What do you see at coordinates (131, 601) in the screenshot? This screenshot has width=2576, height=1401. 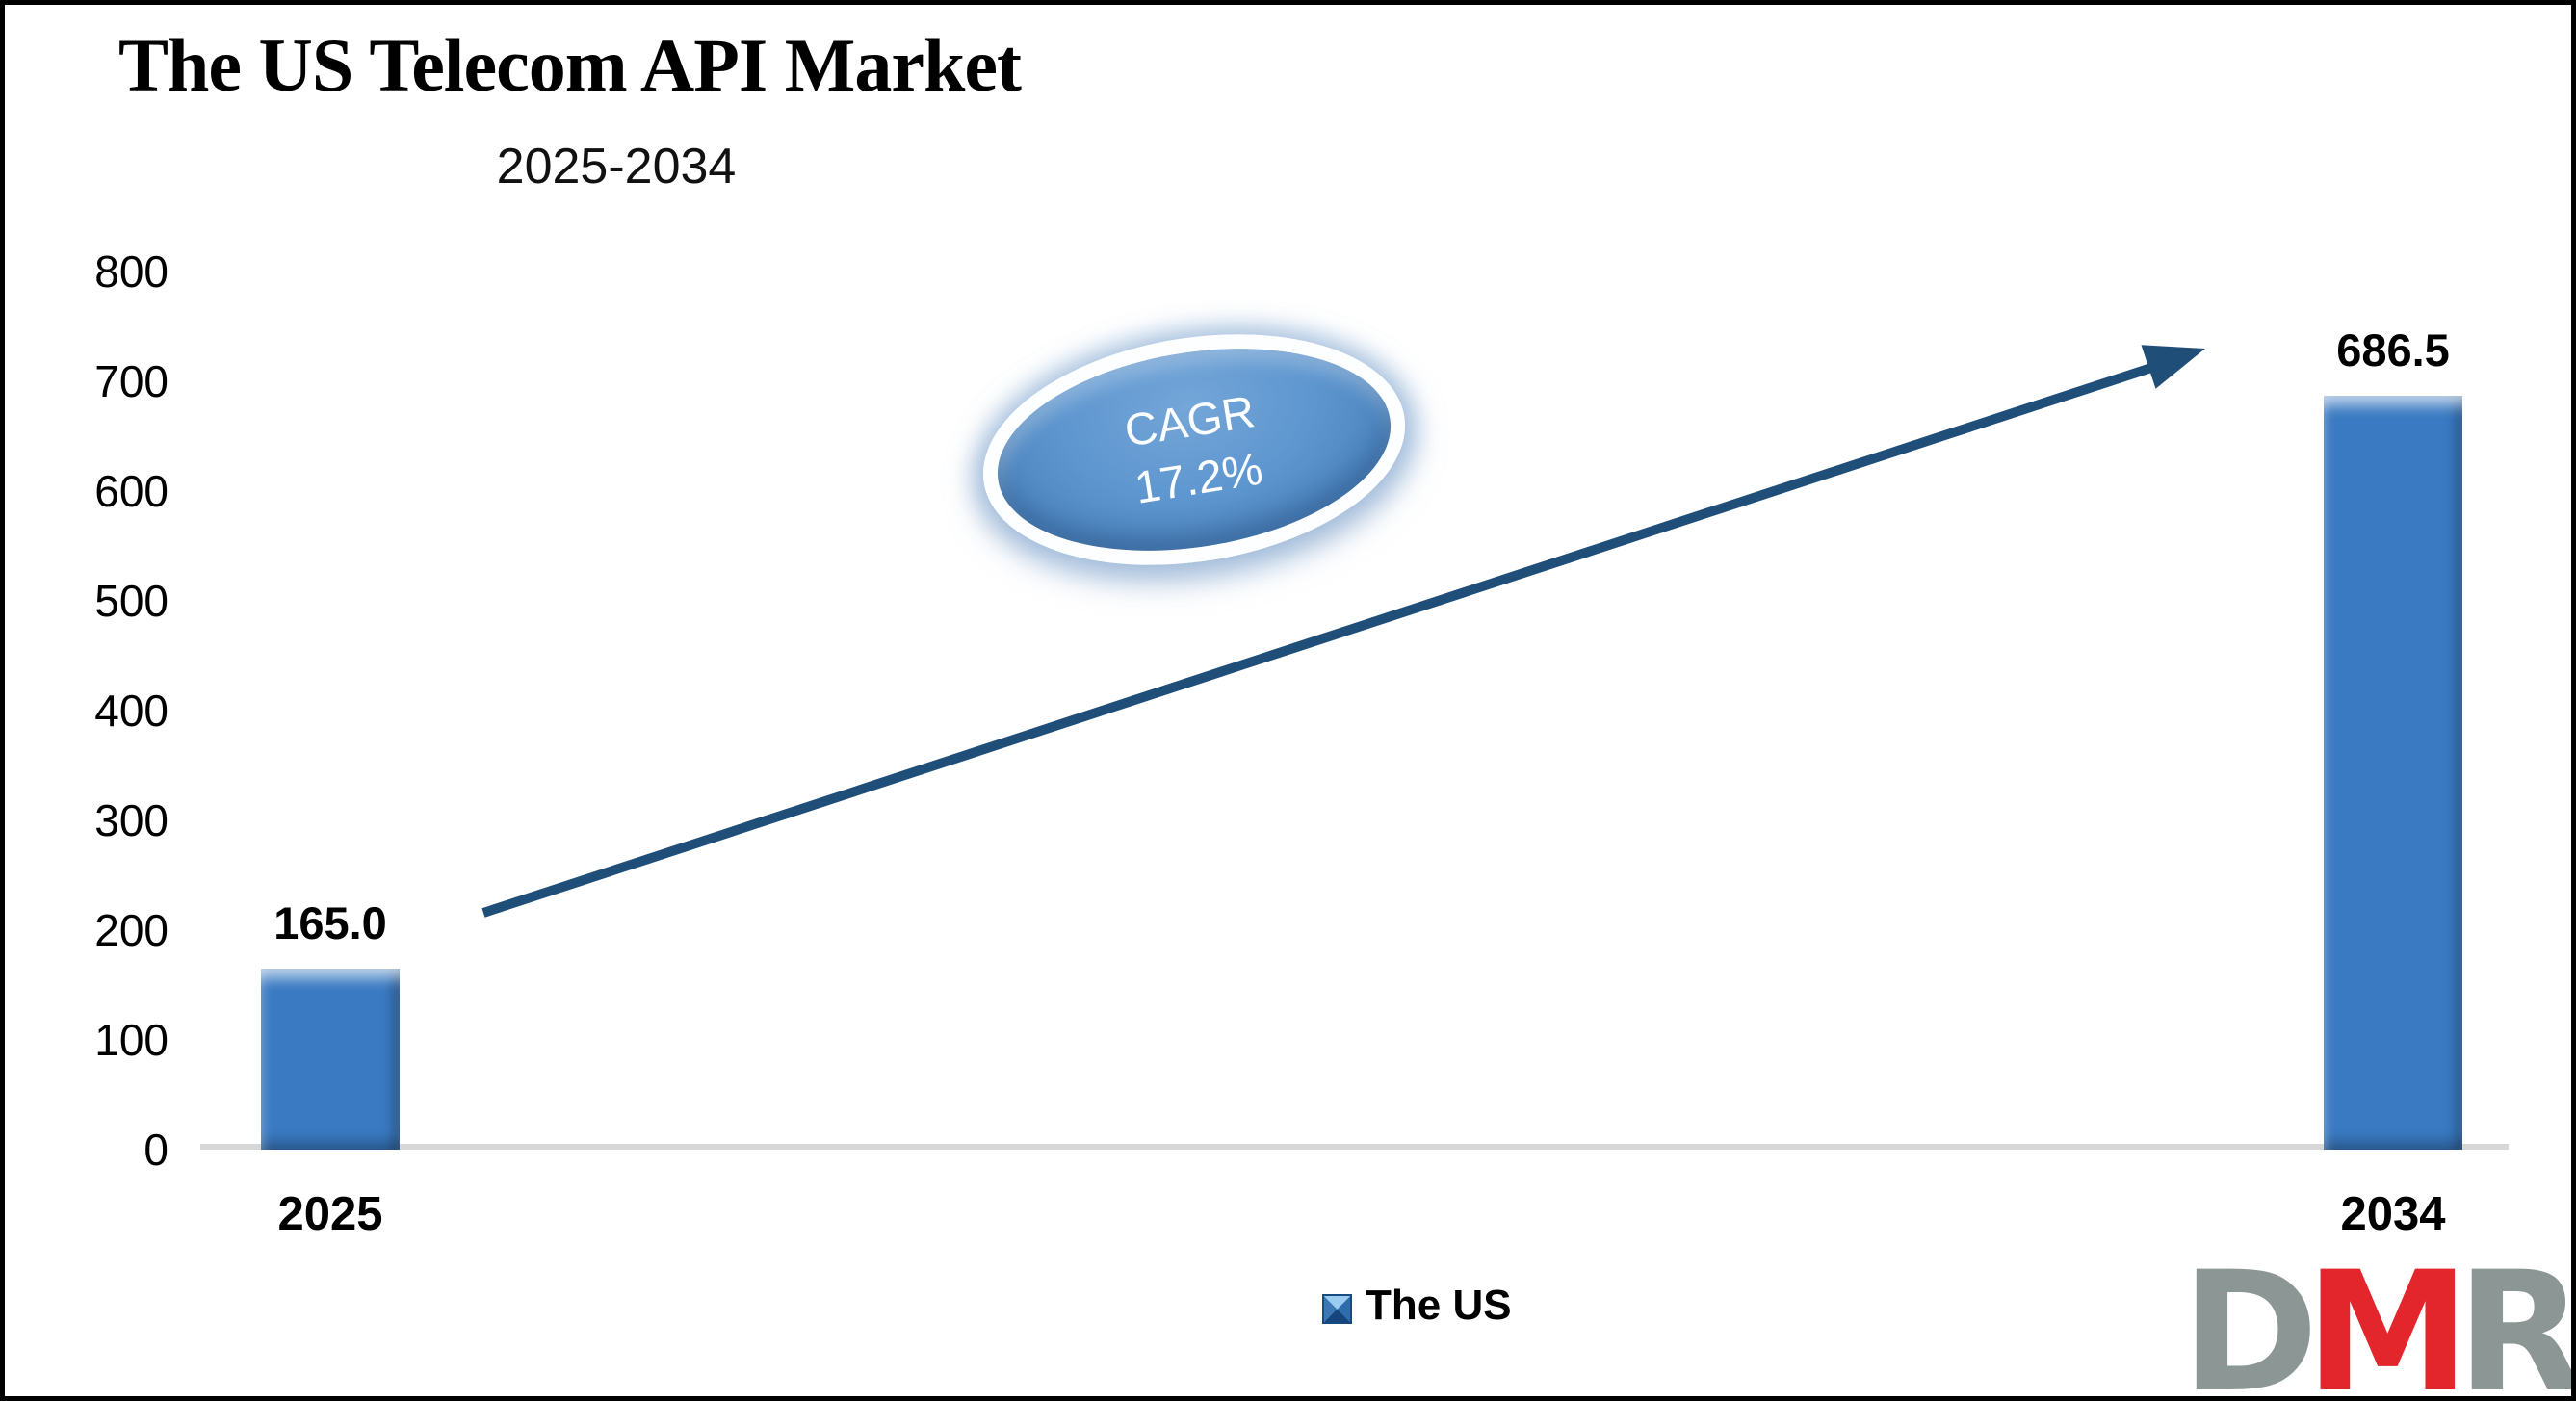 I see `y-tick-500: 500` at bounding box center [131, 601].